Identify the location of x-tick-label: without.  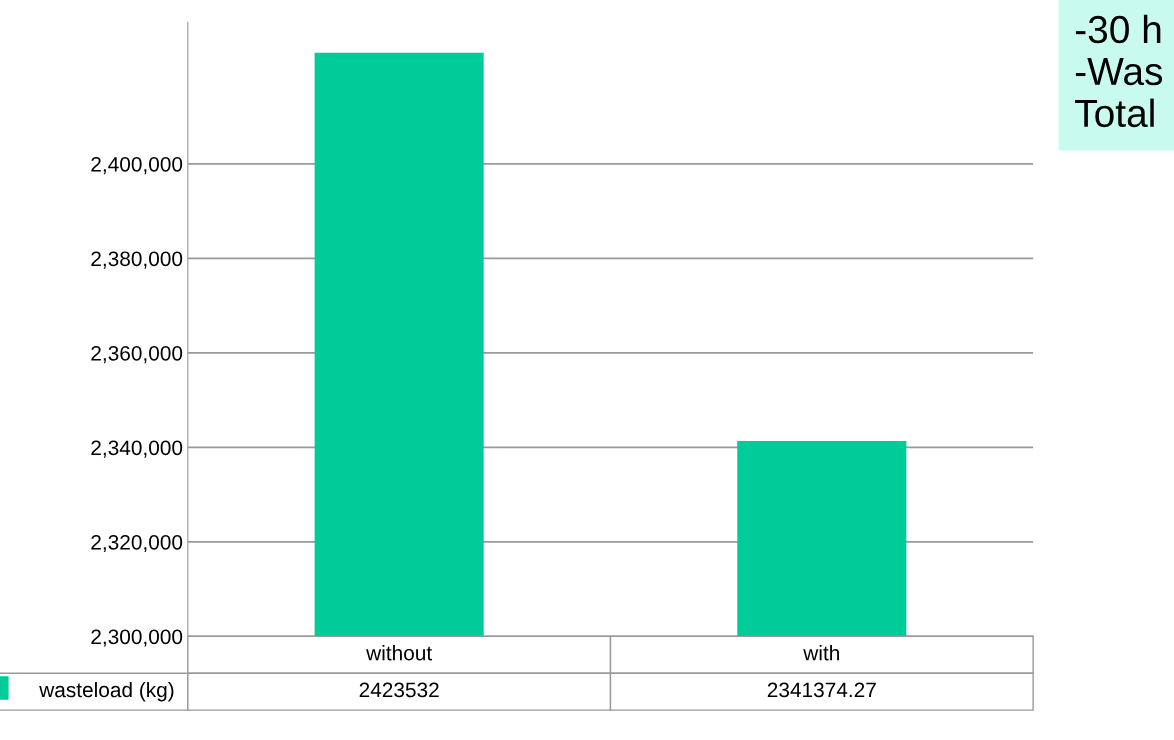
(399, 653).